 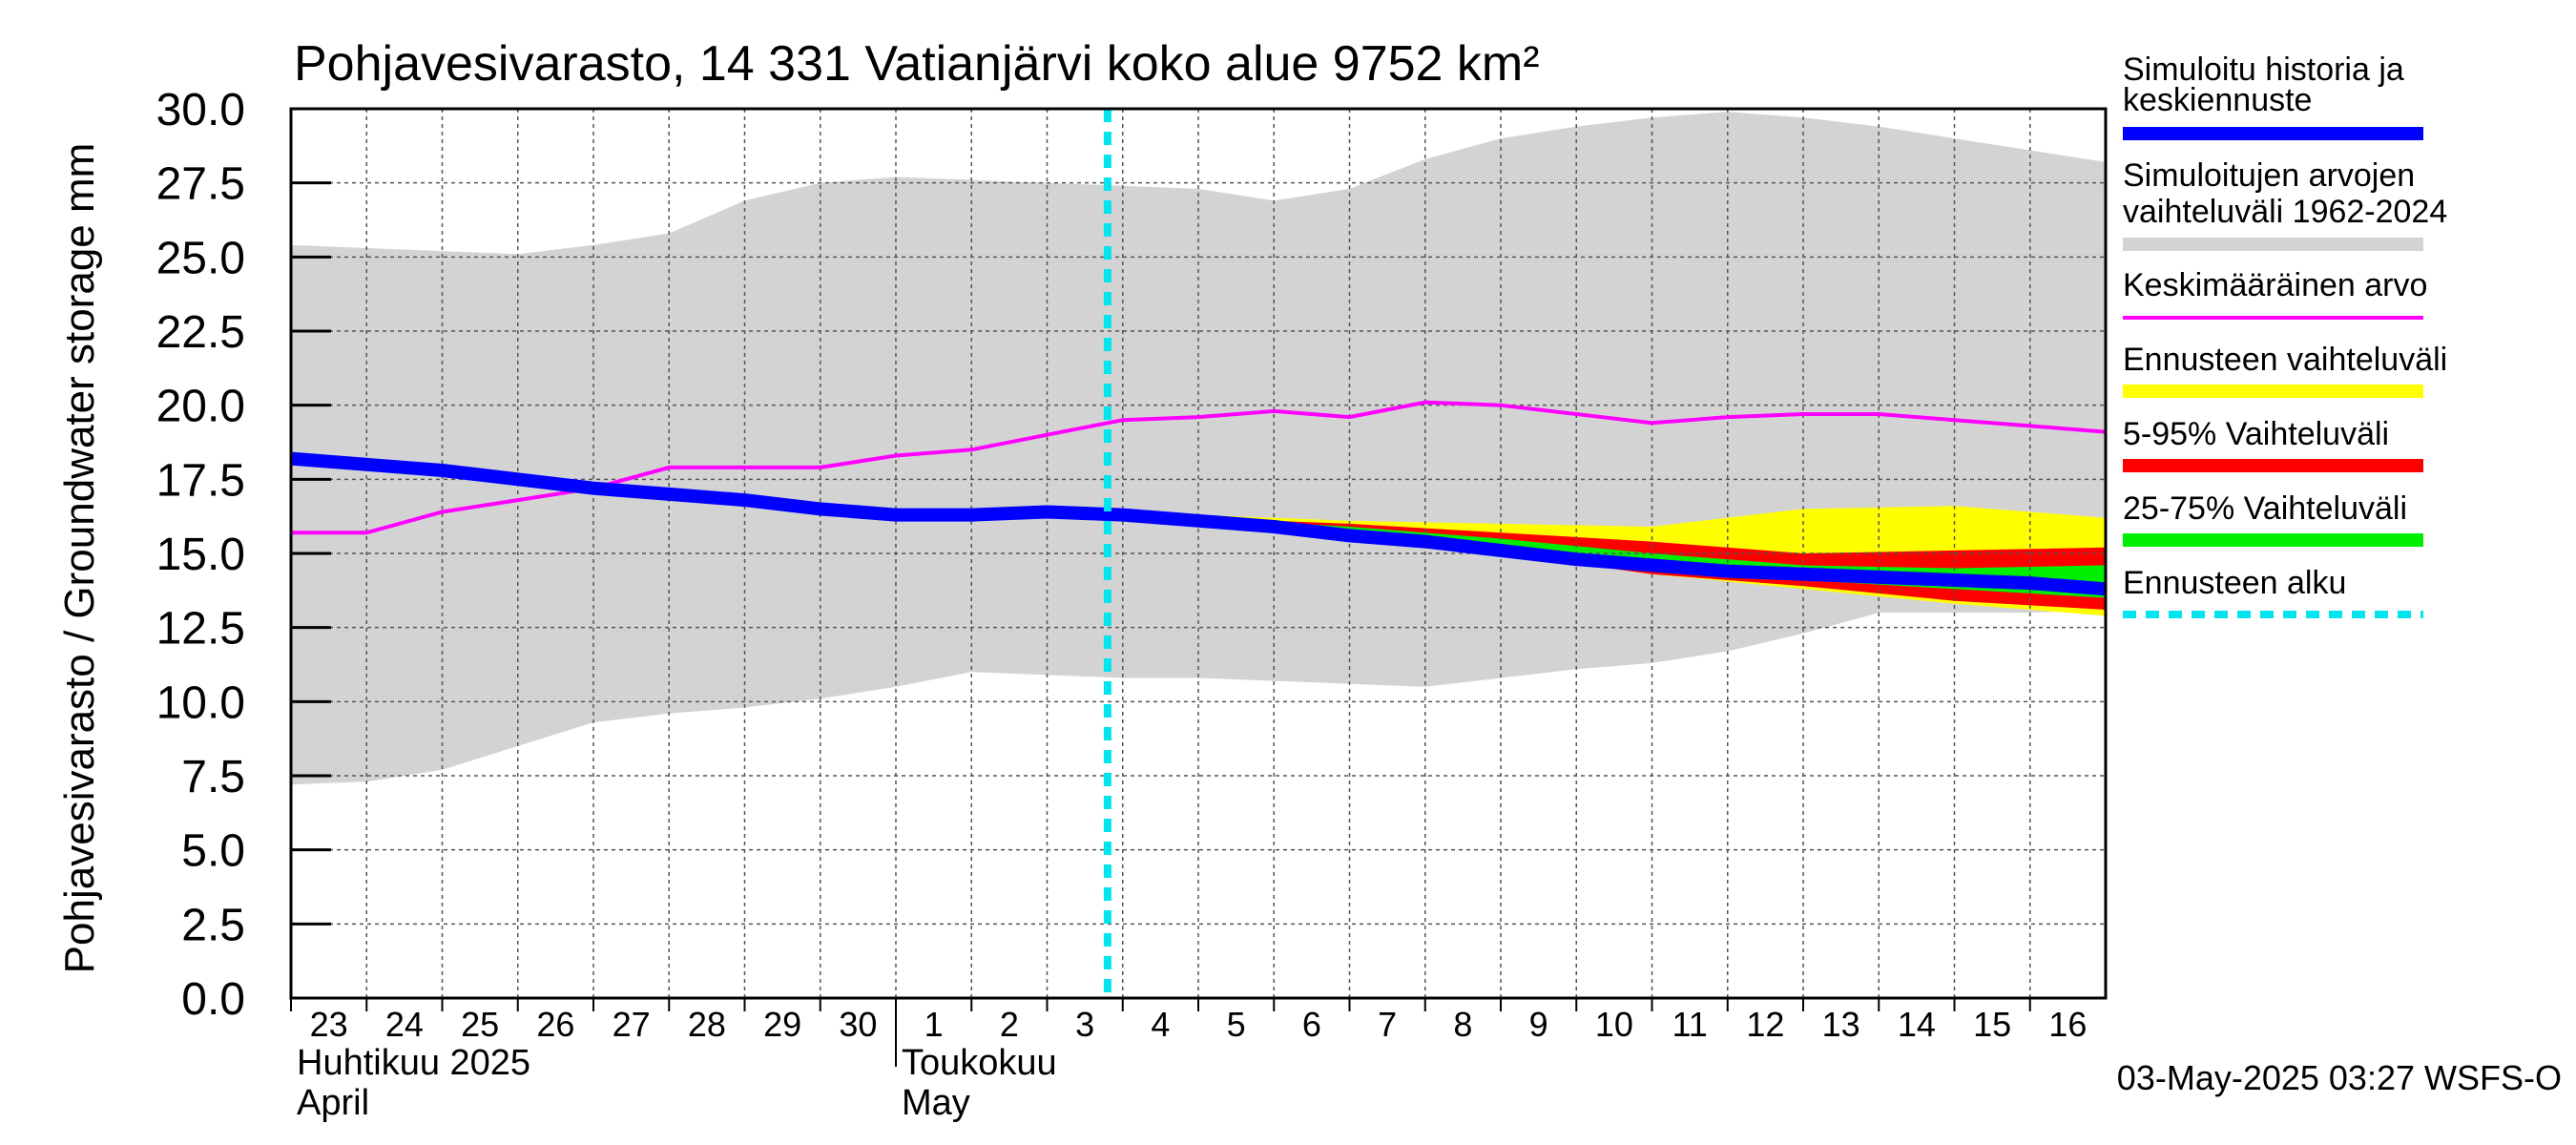 I want to click on x-tick-label: 13, so click(x=1841, y=1025).